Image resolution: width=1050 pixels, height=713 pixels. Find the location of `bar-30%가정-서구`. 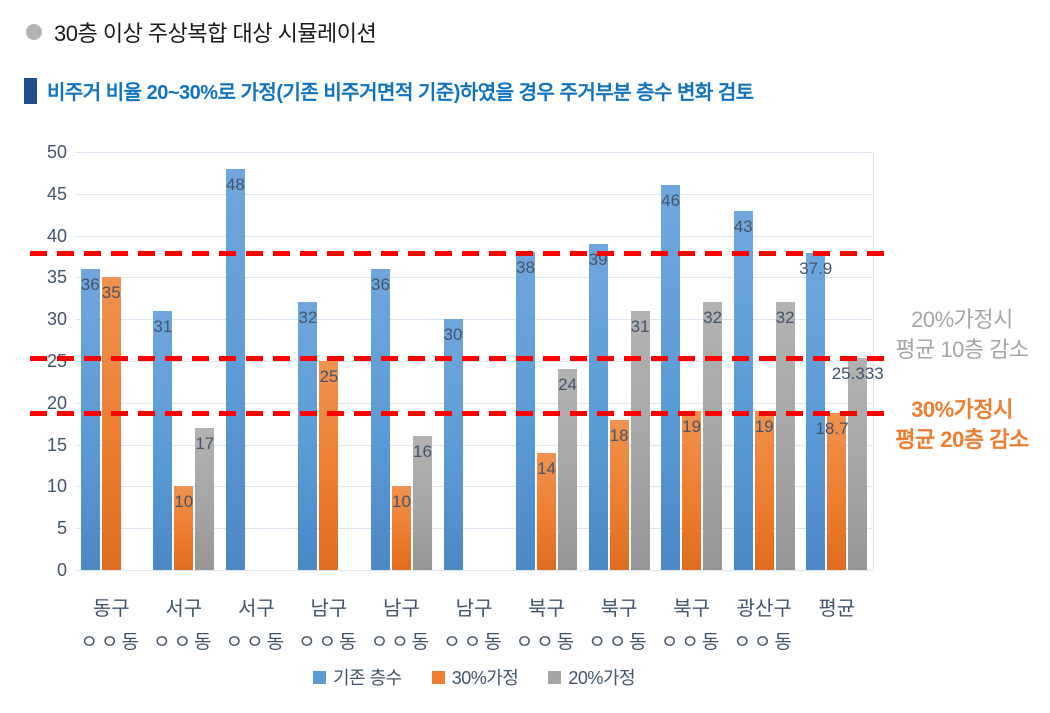

bar-30%가정-서구 is located at coordinates (184, 528).